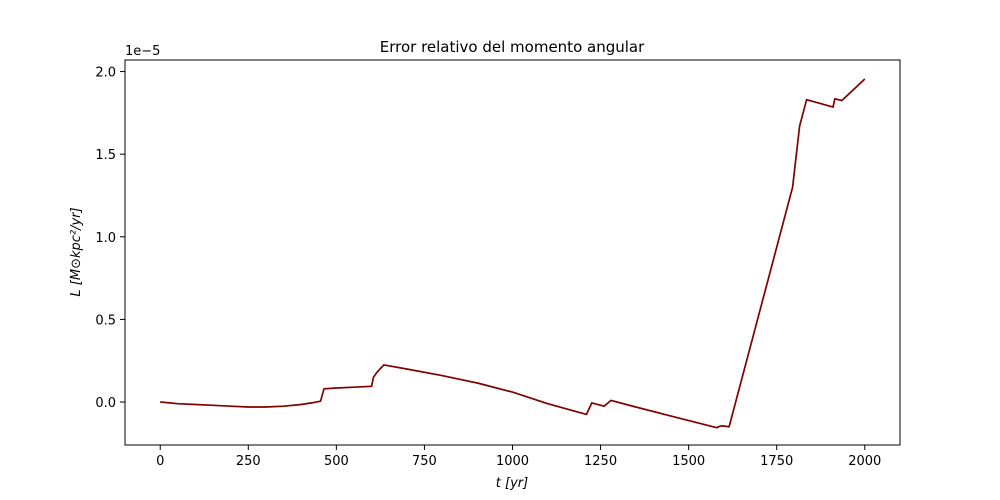 The height and width of the screenshot is (500, 1000). Describe the element at coordinates (600, 461) in the screenshot. I see `x-tick-label: 1250` at that location.